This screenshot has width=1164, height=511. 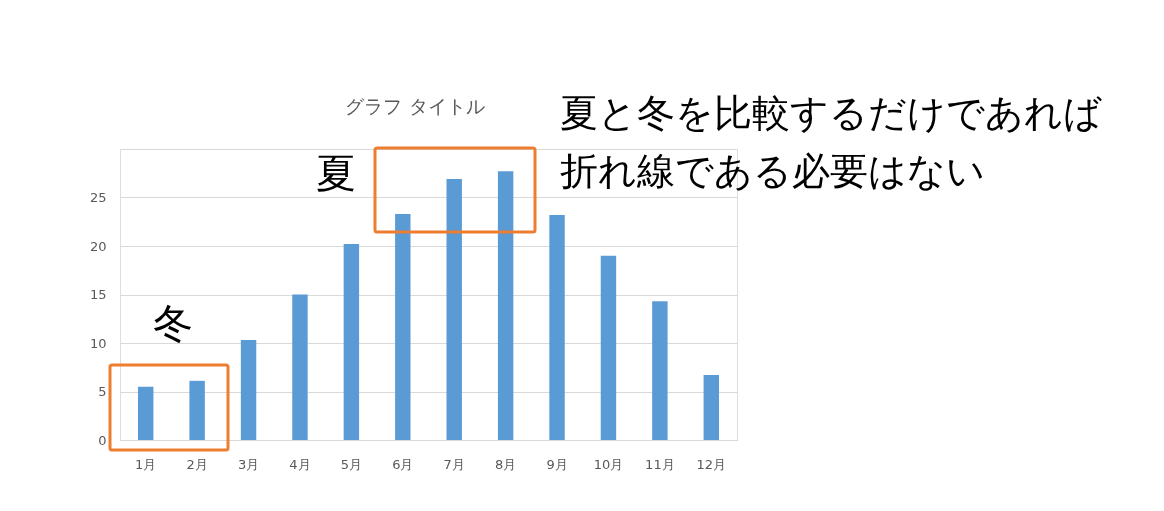 I want to click on y-tick-label: 20, so click(x=98, y=246).